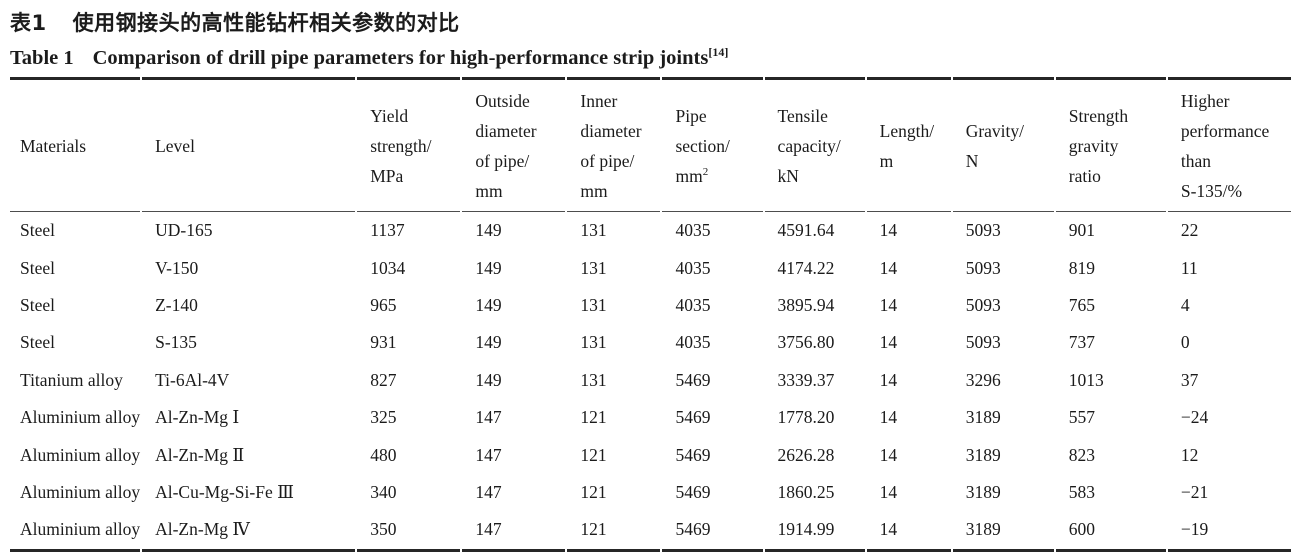 Image resolution: width=1301 pixels, height=558 pixels. Describe the element at coordinates (806, 304) in the screenshot. I see `cell-tensile-capacity: 3895.94` at that location.